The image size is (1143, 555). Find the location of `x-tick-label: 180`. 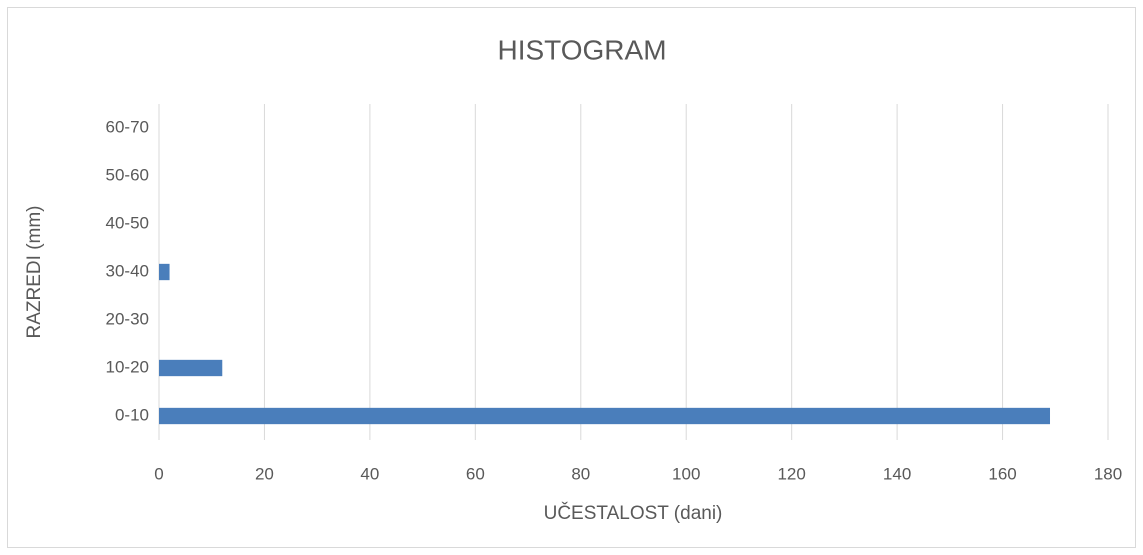

x-tick-label: 180 is located at coordinates (1108, 473).